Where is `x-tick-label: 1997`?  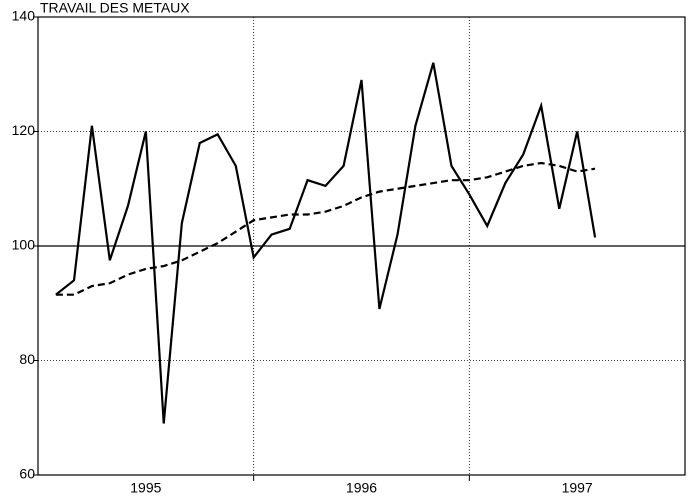
x-tick-label: 1997 is located at coordinates (577, 488).